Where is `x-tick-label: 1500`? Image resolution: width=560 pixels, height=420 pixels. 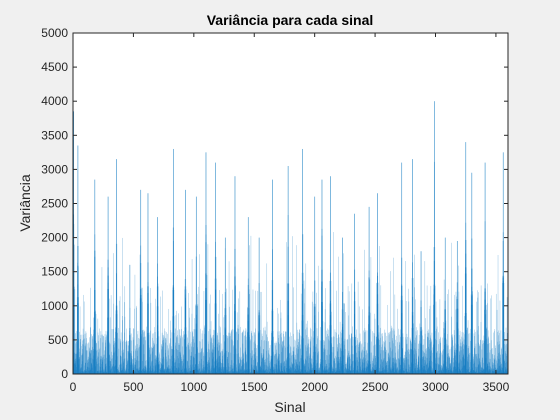
x-tick-label: 1500 is located at coordinates (254, 387).